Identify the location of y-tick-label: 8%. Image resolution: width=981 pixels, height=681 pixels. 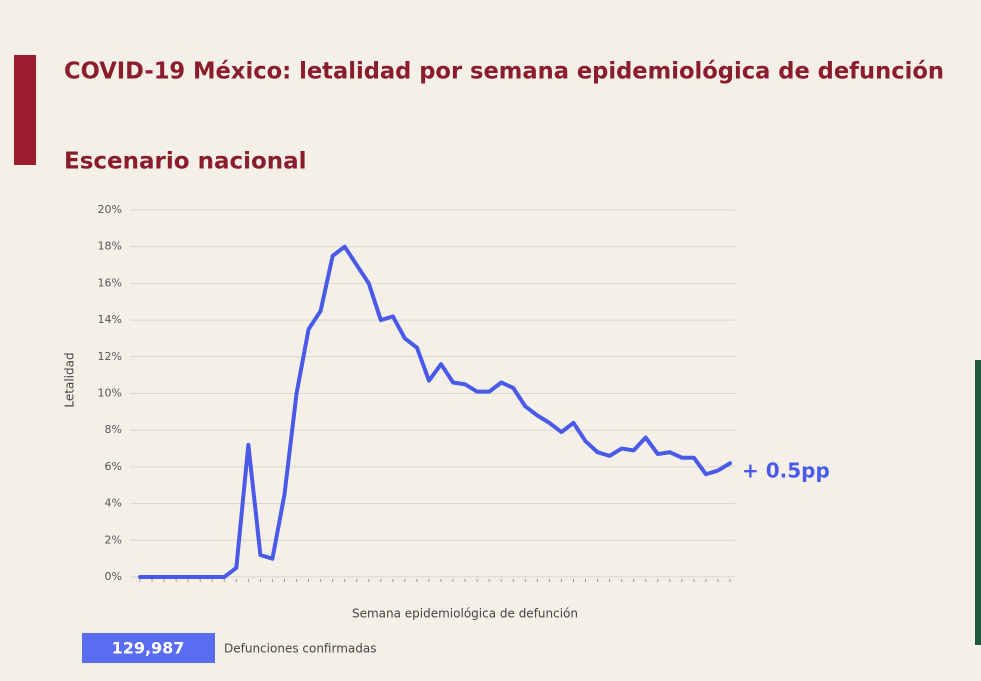
(113, 429).